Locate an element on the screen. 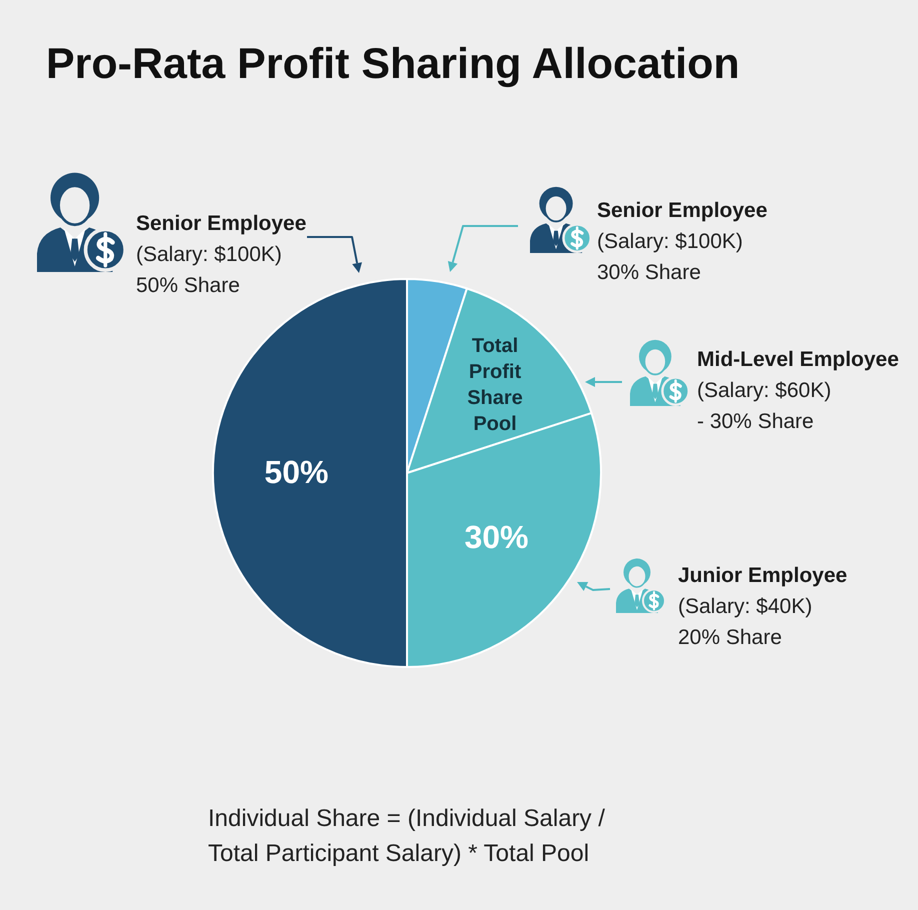  text: Senior Employee (Salary: $100K) 50% Share is located at coordinates (221, 254).